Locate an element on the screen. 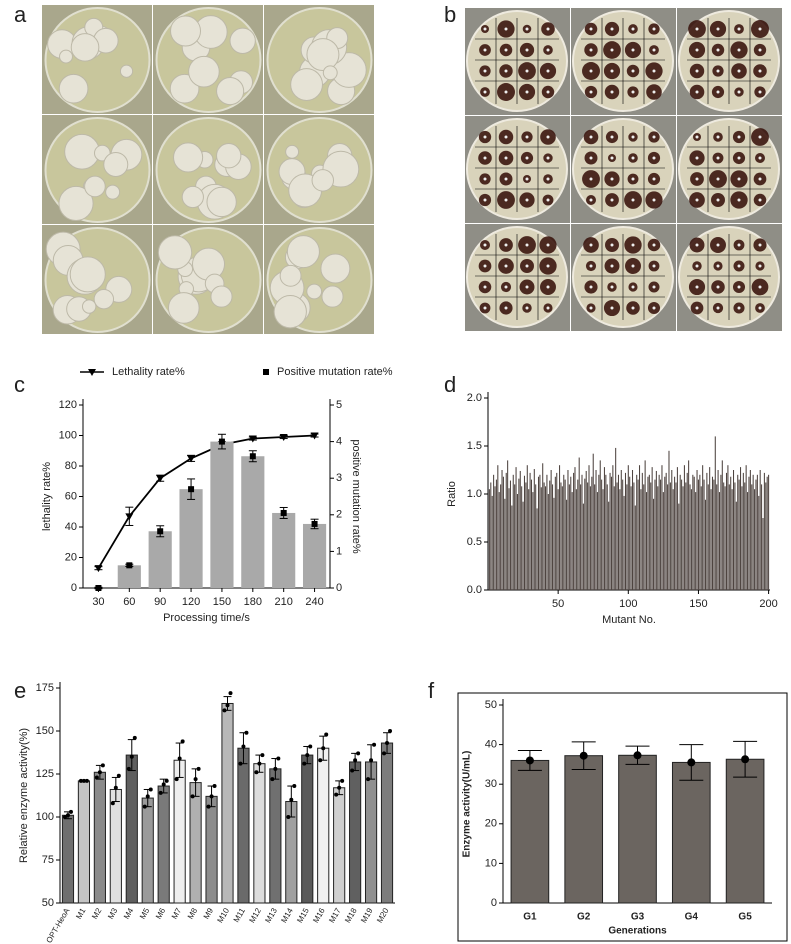 The height and width of the screenshot is (944, 791). x-tick-label: 30 is located at coordinates (98, 602).